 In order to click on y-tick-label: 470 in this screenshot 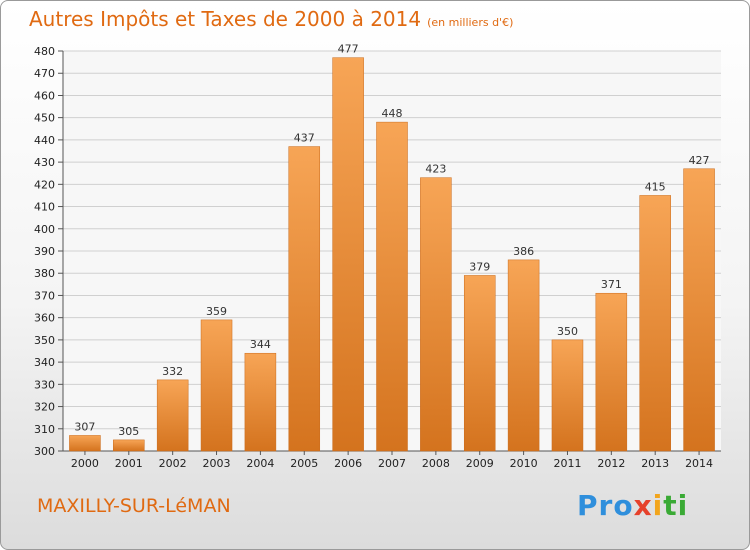, I will do `click(44, 73)`.